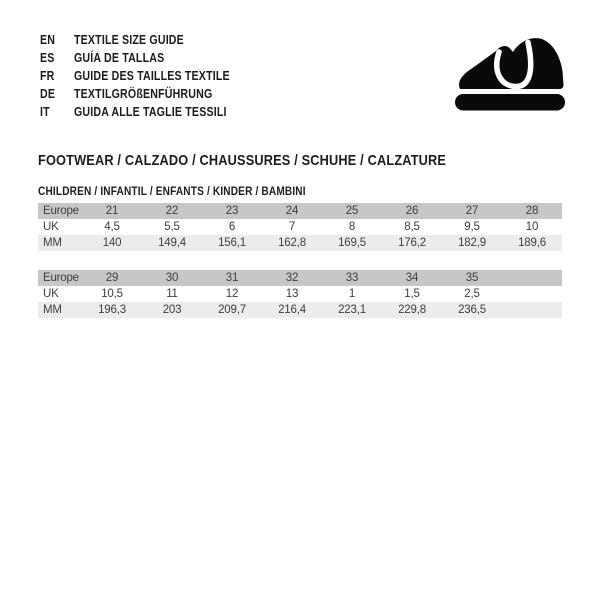 This screenshot has width=600, height=600. Describe the element at coordinates (412, 294) in the screenshot. I see `table-cell: 1,5` at that location.